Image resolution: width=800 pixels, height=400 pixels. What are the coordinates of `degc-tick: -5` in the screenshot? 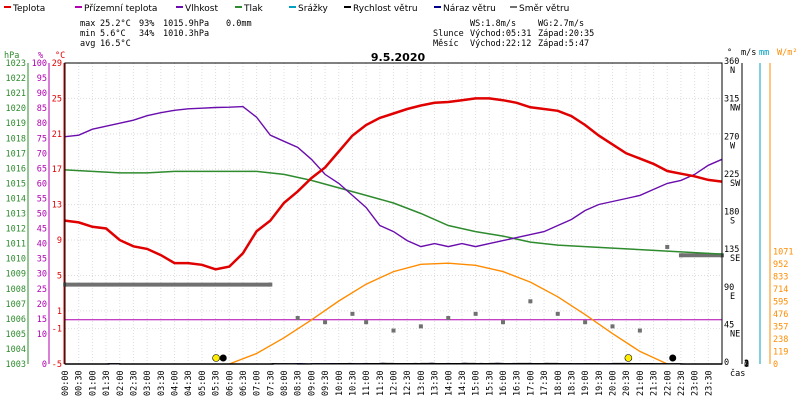 It's located at (57, 365).